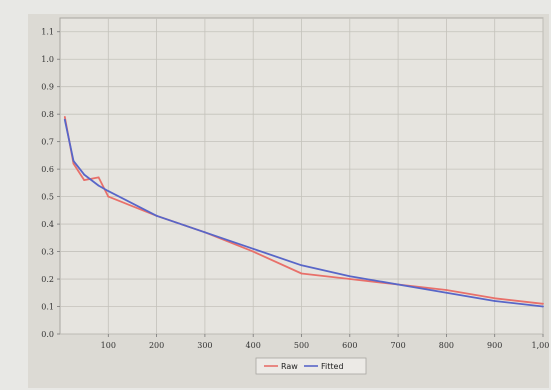  Describe the element at coordinates (253, 345) in the screenshot. I see `x-tick-label: 400` at that location.